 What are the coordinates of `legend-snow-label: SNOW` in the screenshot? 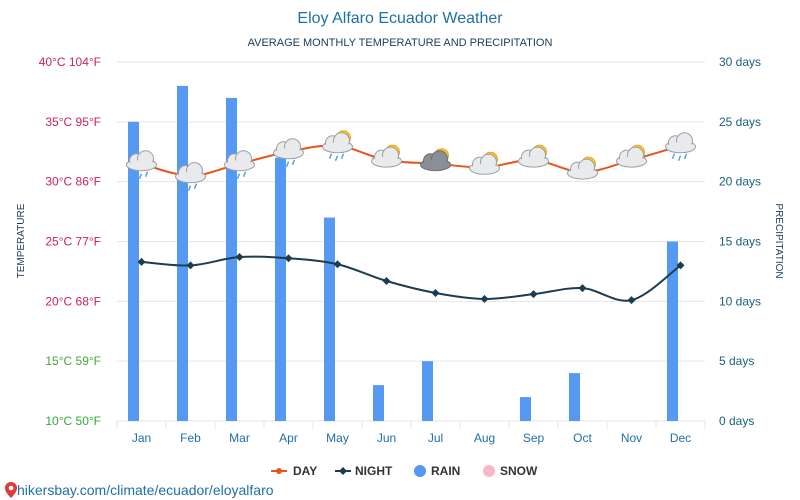 It's located at (519, 471).